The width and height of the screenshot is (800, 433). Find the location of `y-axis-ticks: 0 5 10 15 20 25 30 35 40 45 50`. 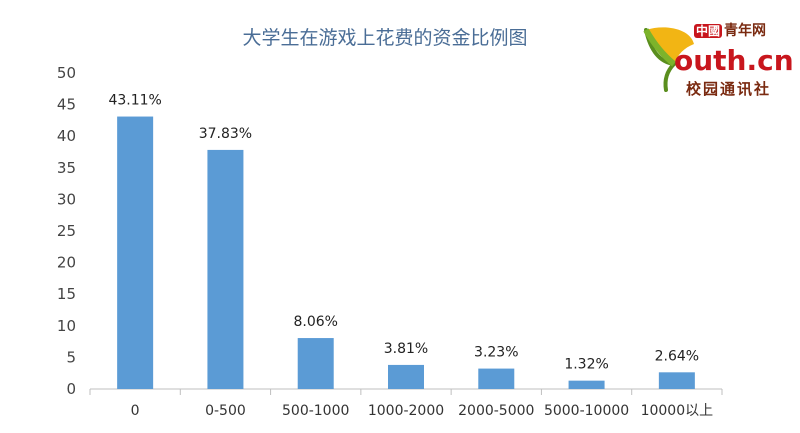

y-axis-ticks: 0 5 10 15 20 25 30 35 40 45 50 is located at coordinates (66, 231).